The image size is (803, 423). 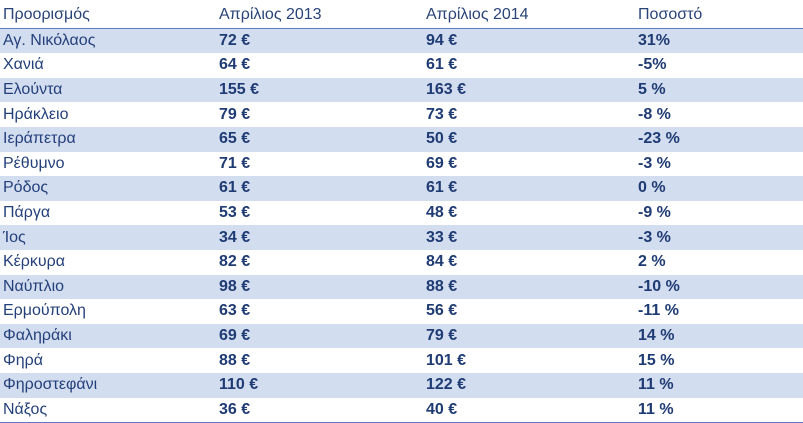 I want to click on table-row: Κέρκυρα 82 €84 €2 %, so click(x=401, y=262).